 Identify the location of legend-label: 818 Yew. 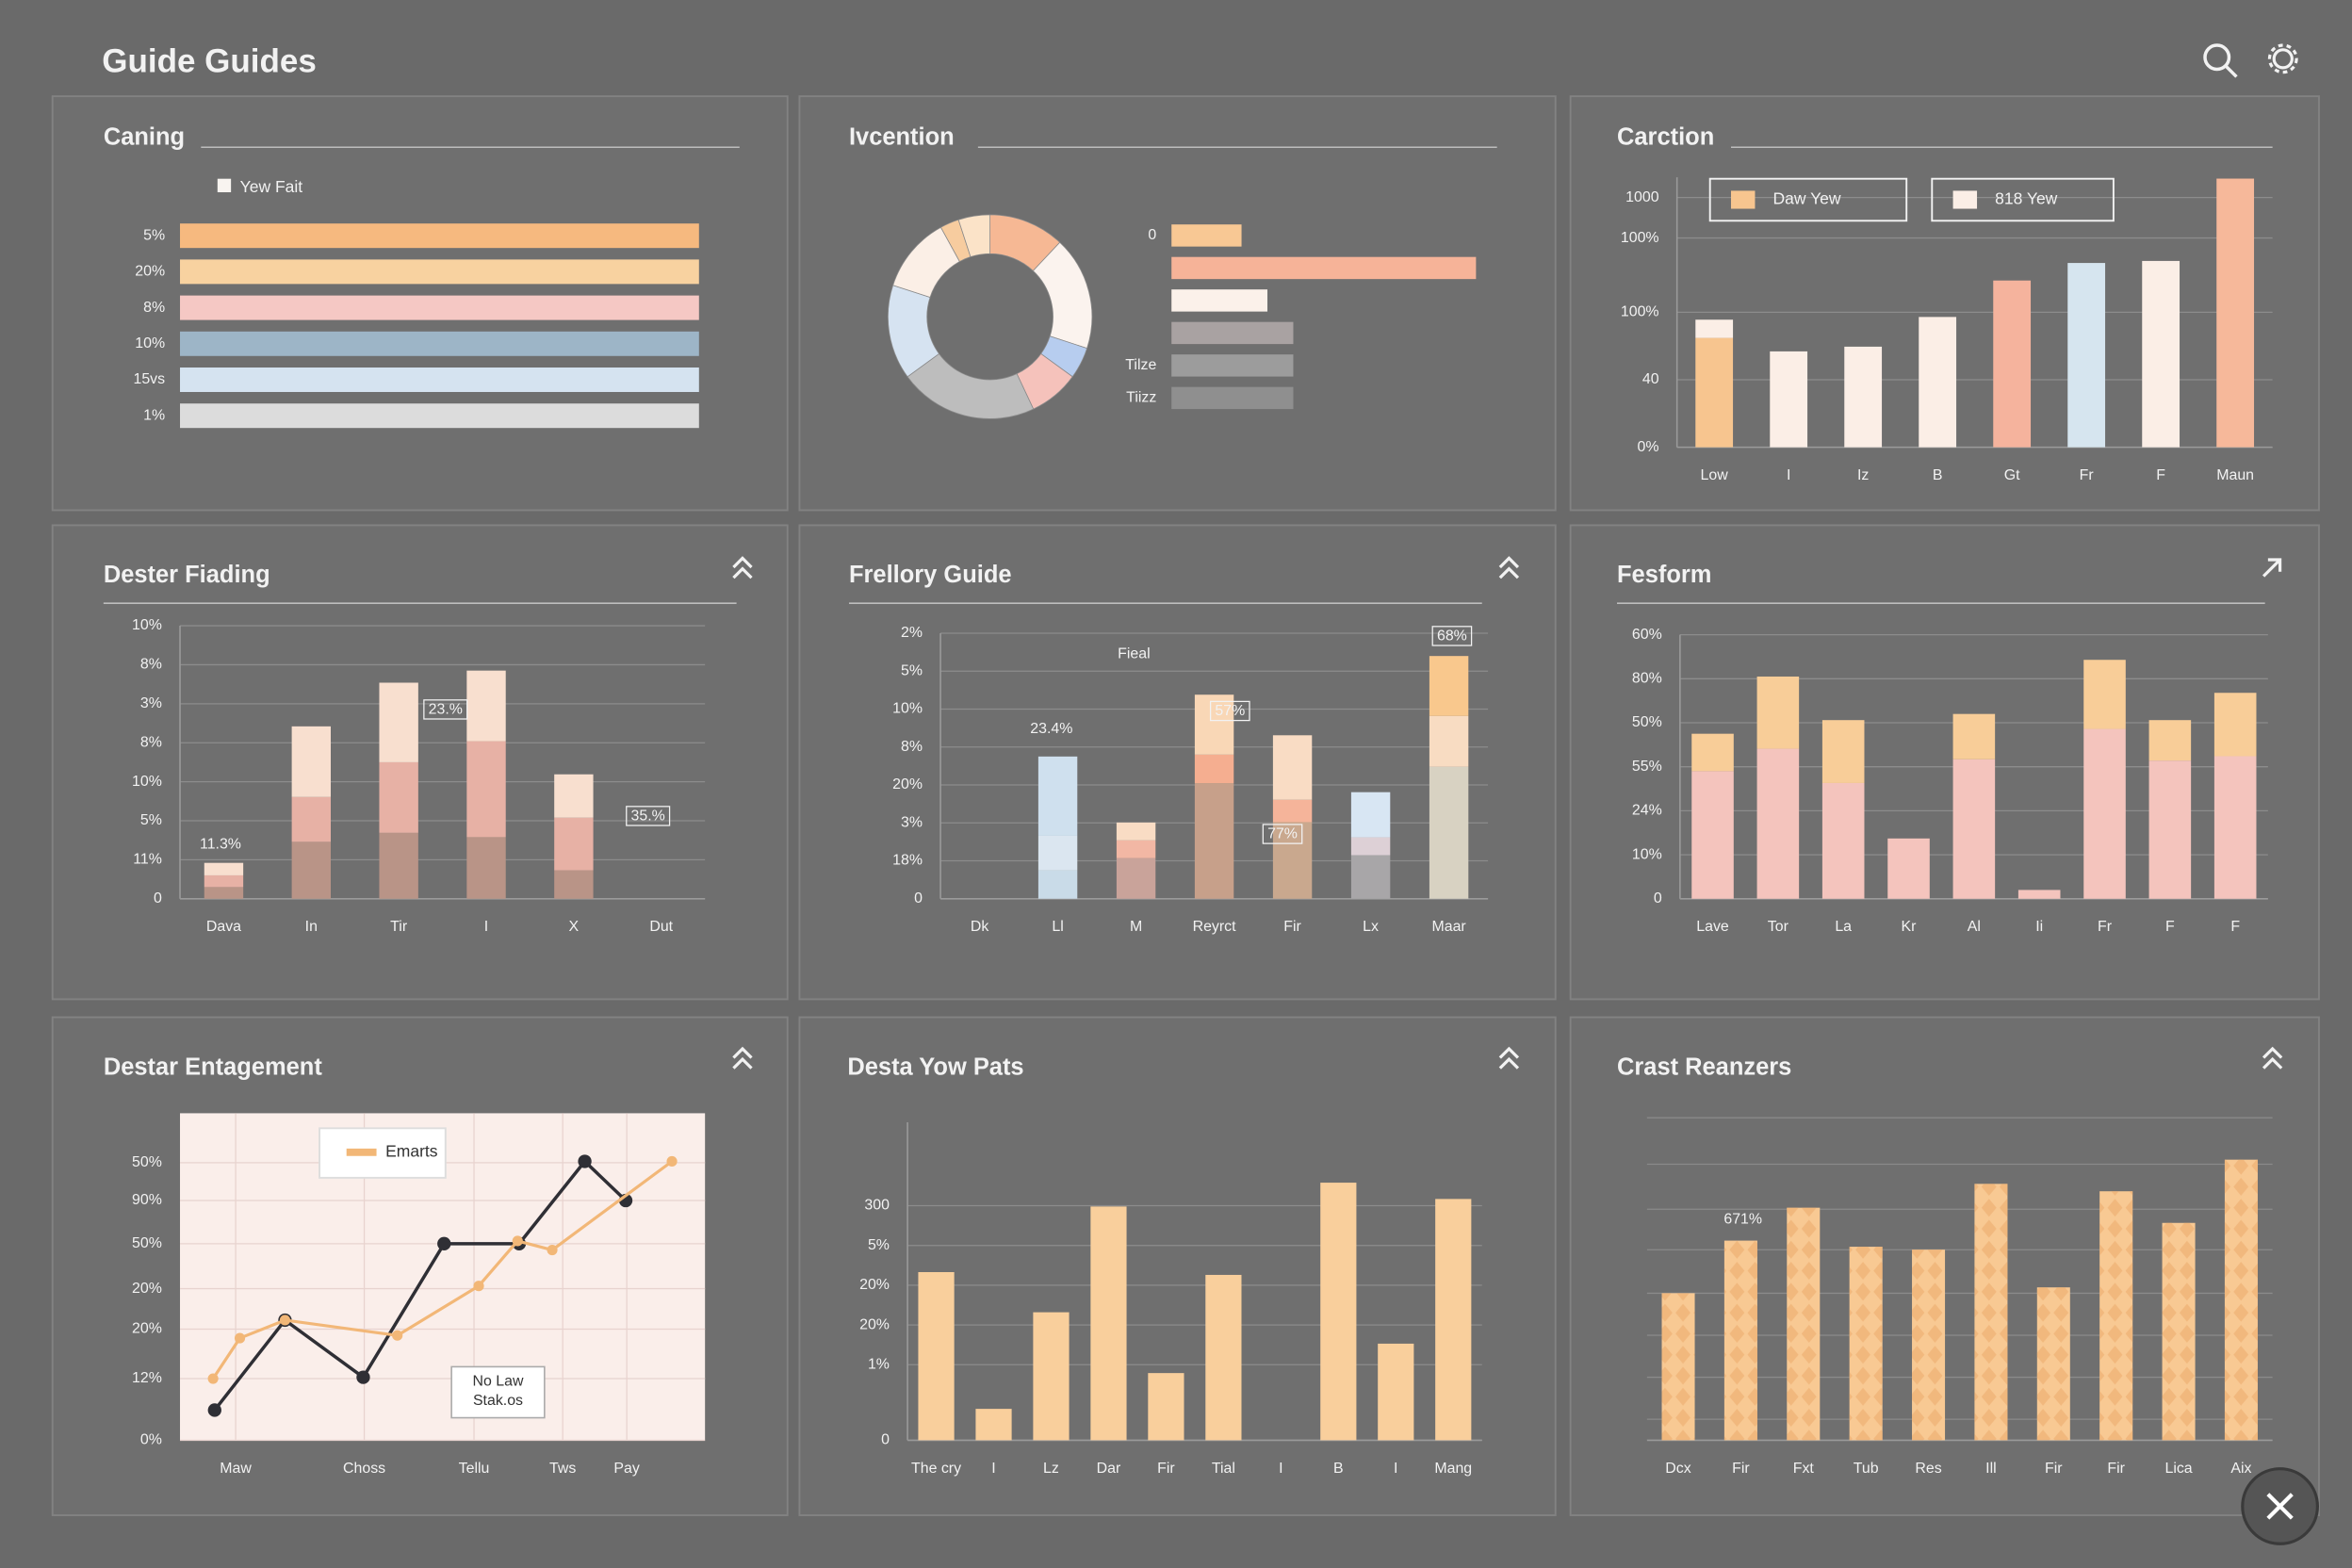
(2027, 199).